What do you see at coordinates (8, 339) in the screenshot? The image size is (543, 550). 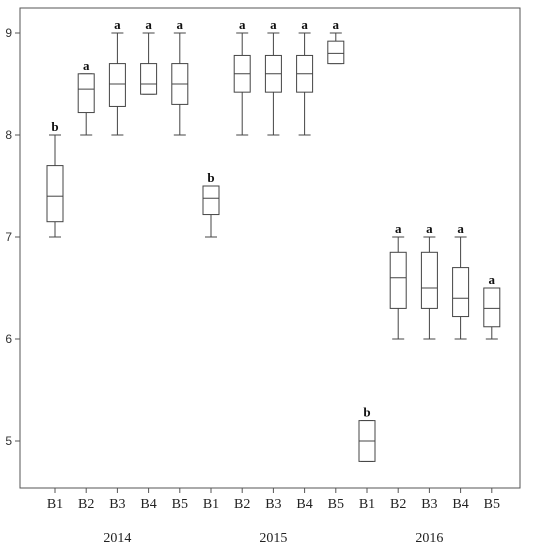 I see `y-tick-label: 6` at bounding box center [8, 339].